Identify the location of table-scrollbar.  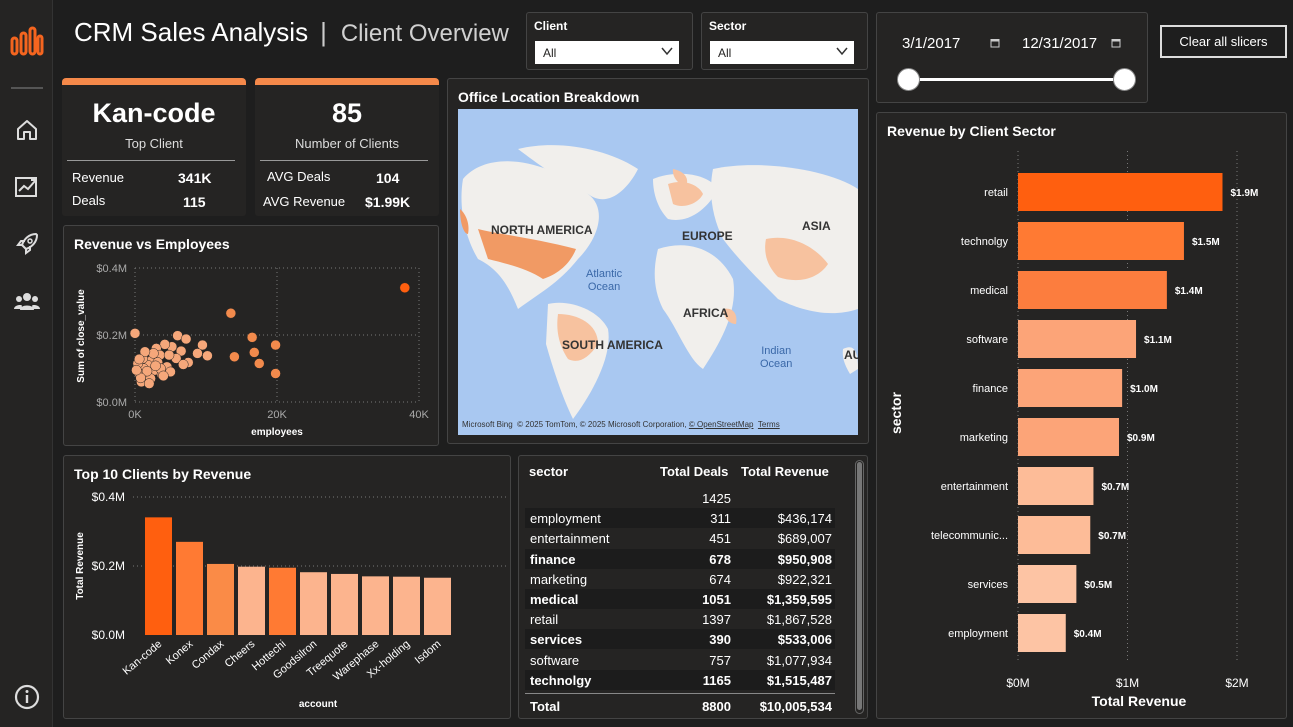
(859, 587).